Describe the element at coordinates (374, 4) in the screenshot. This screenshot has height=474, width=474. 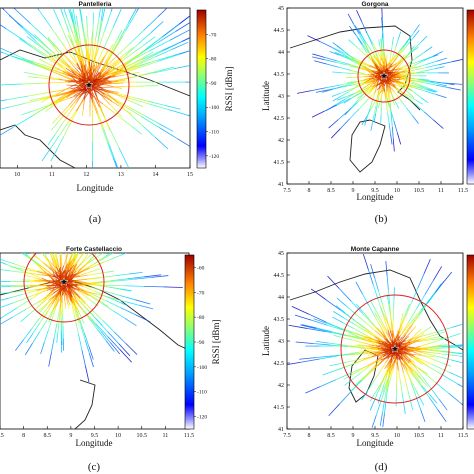
I see `panel-b-title: Gorgona` at that location.